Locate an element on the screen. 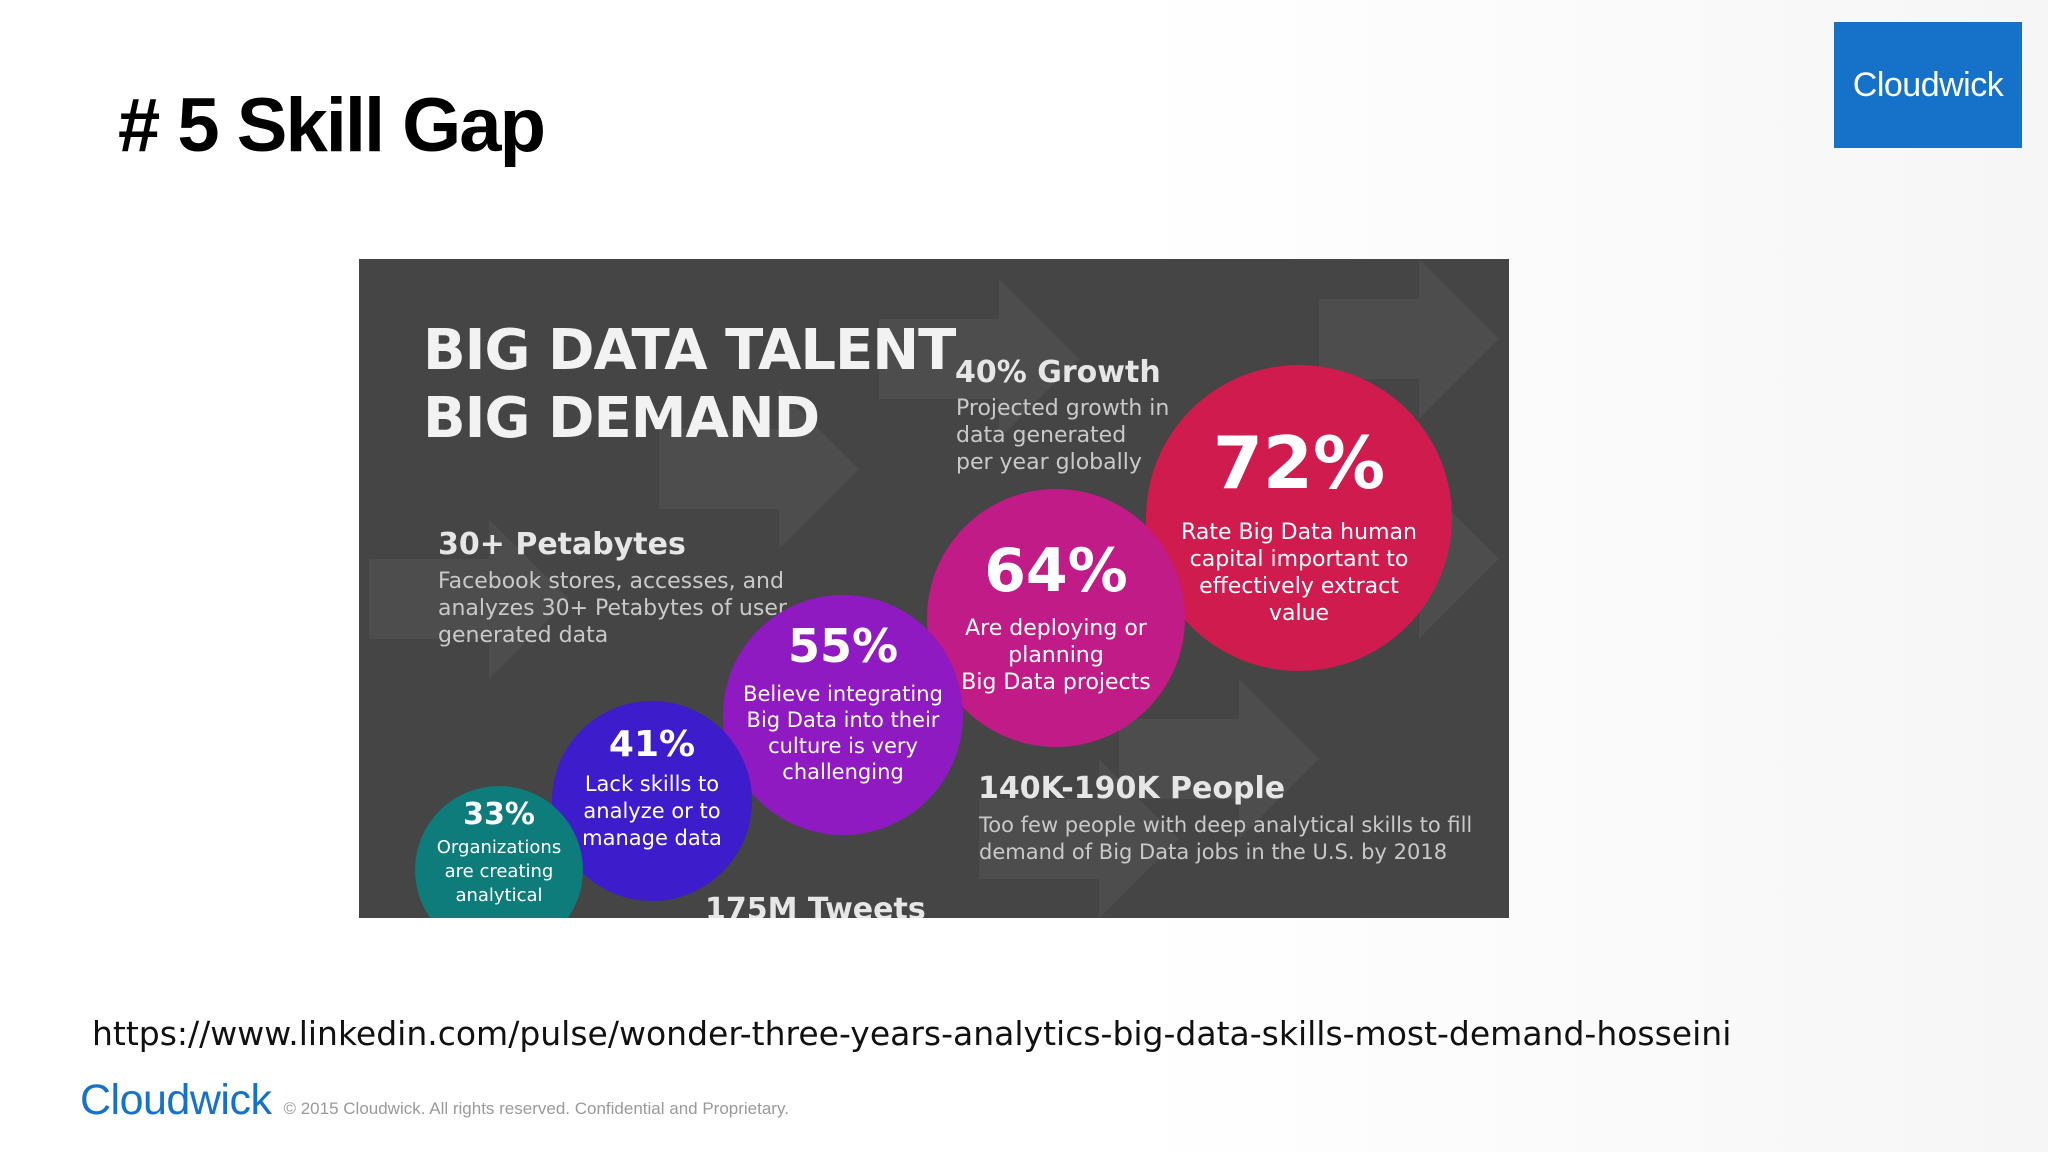 This screenshot has height=1152, width=2048. footer-brand-logo: Cloudwick is located at coordinates (176, 1100).